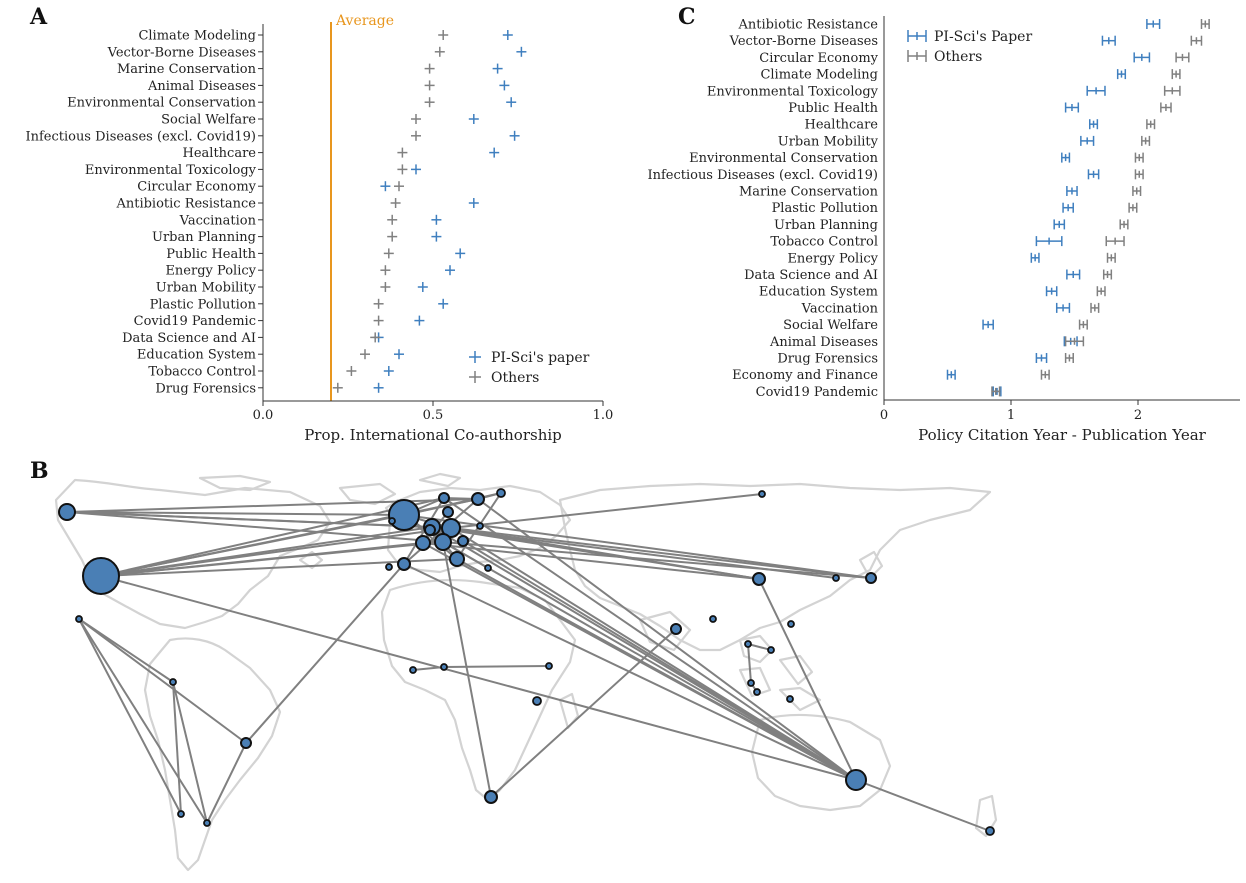 The height and width of the screenshot is (883, 1246). What do you see at coordinates (1035, 257) in the screenshot?
I see `panel-c-errorbar-pisci-energy-policy` at bounding box center [1035, 257].